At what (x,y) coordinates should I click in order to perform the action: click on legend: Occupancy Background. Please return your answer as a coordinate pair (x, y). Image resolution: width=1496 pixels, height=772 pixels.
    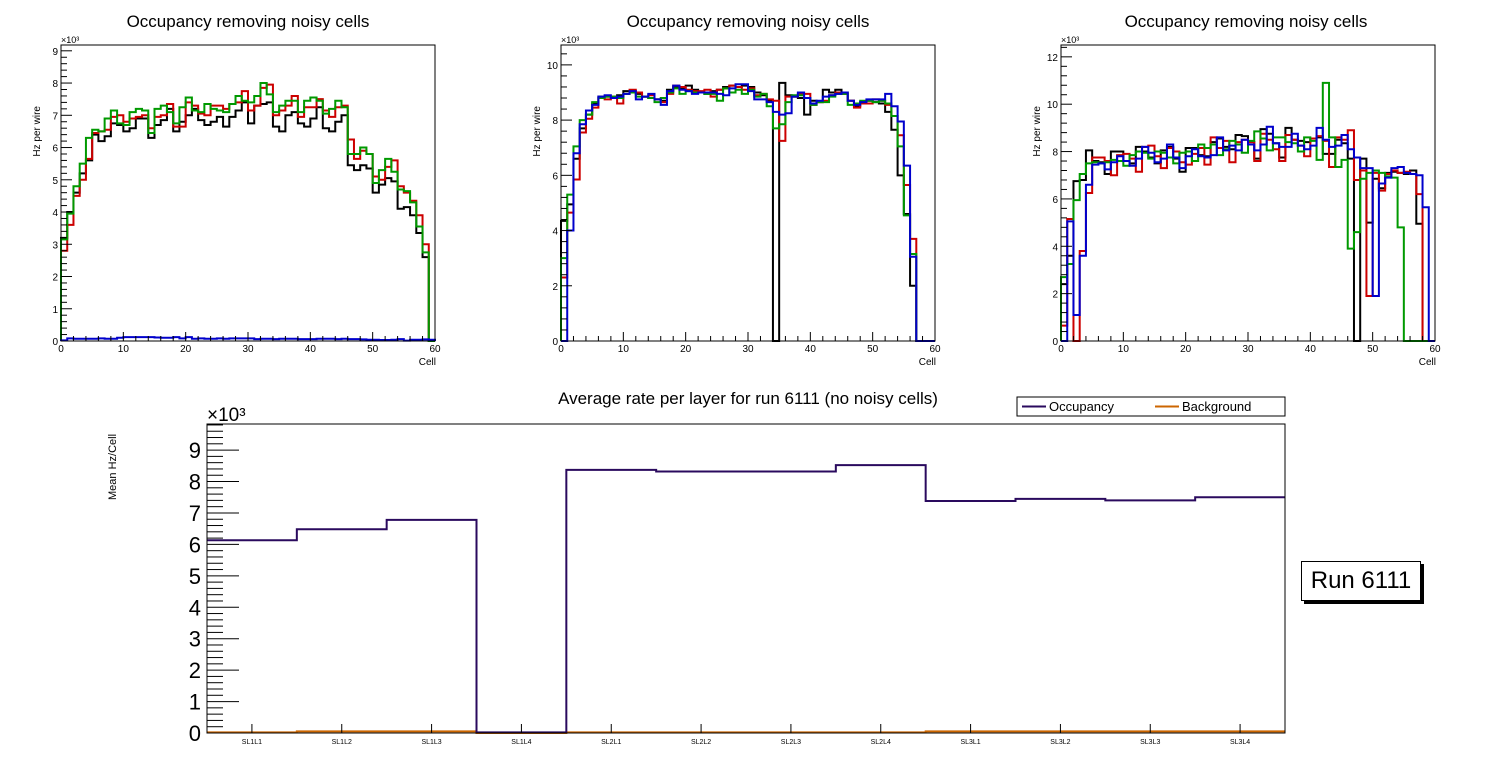
    Looking at the image, I should click on (1151, 406).